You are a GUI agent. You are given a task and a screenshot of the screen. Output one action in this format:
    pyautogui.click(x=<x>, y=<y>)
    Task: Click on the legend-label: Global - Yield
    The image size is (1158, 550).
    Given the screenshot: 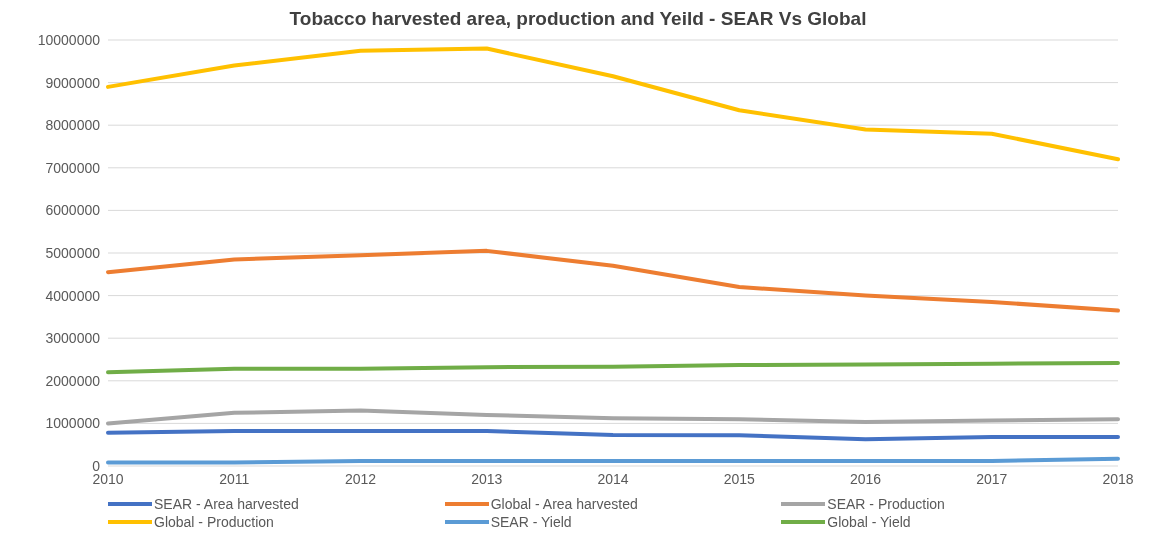 What is the action you would take?
    pyautogui.click(x=869, y=522)
    